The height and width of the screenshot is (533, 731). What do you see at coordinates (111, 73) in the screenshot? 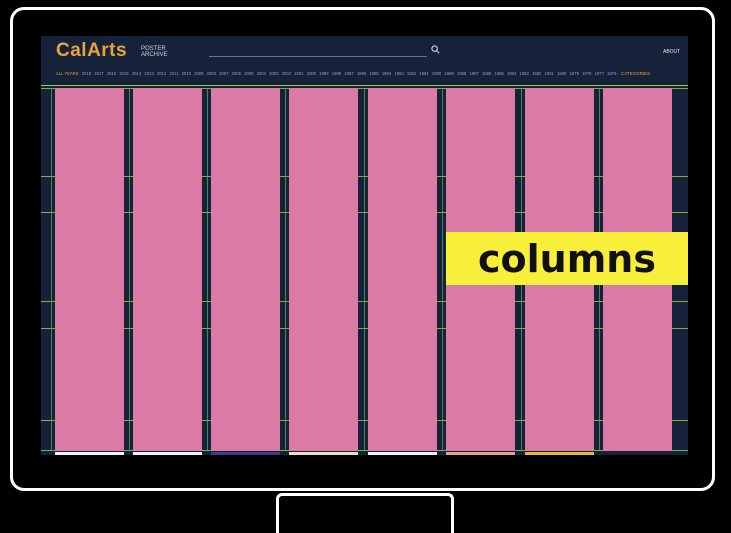
I see `year-filter-item: 2016` at bounding box center [111, 73].